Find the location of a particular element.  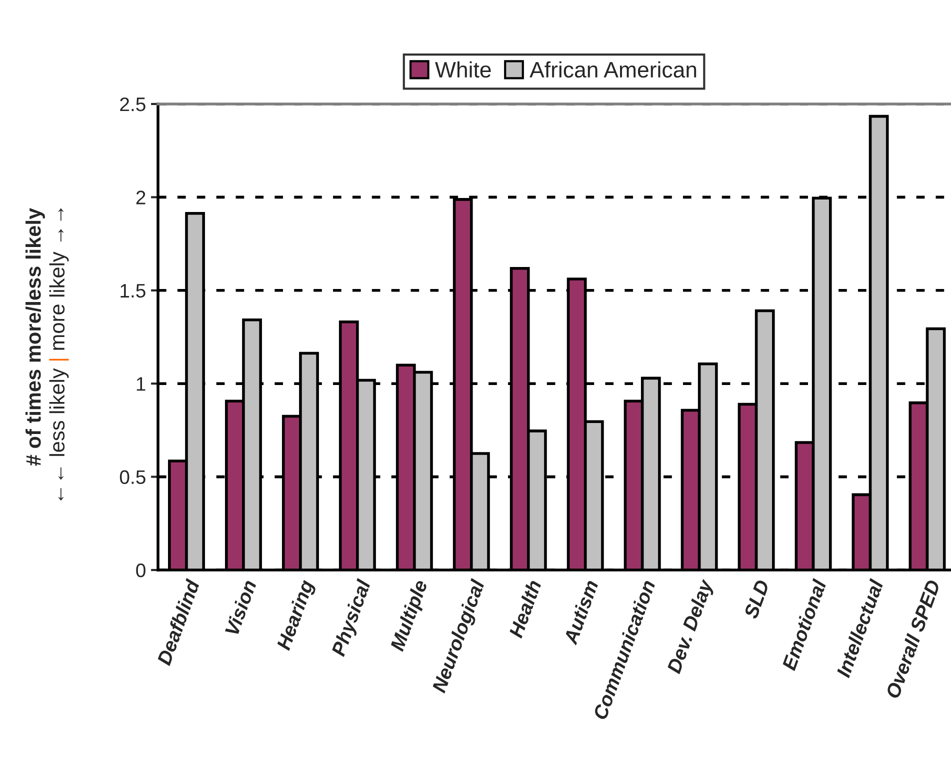

y-tick-label: 1 is located at coordinates (141, 384).